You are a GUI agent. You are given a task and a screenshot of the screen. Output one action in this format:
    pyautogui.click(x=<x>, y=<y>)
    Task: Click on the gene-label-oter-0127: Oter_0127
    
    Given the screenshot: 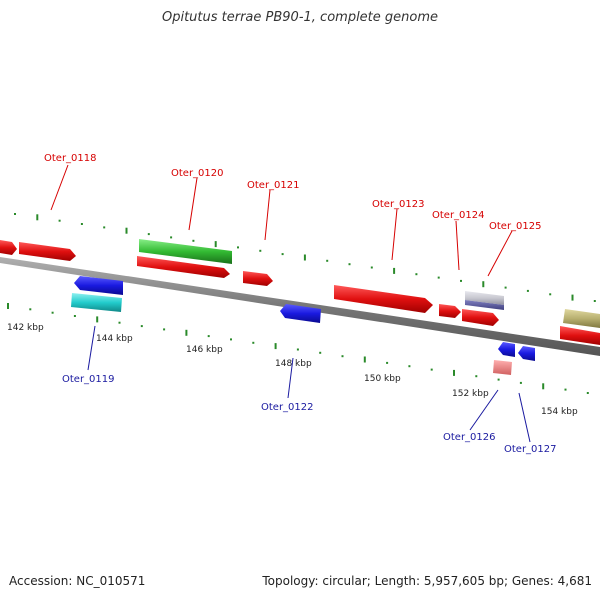 What is the action you would take?
    pyautogui.click(x=530, y=449)
    